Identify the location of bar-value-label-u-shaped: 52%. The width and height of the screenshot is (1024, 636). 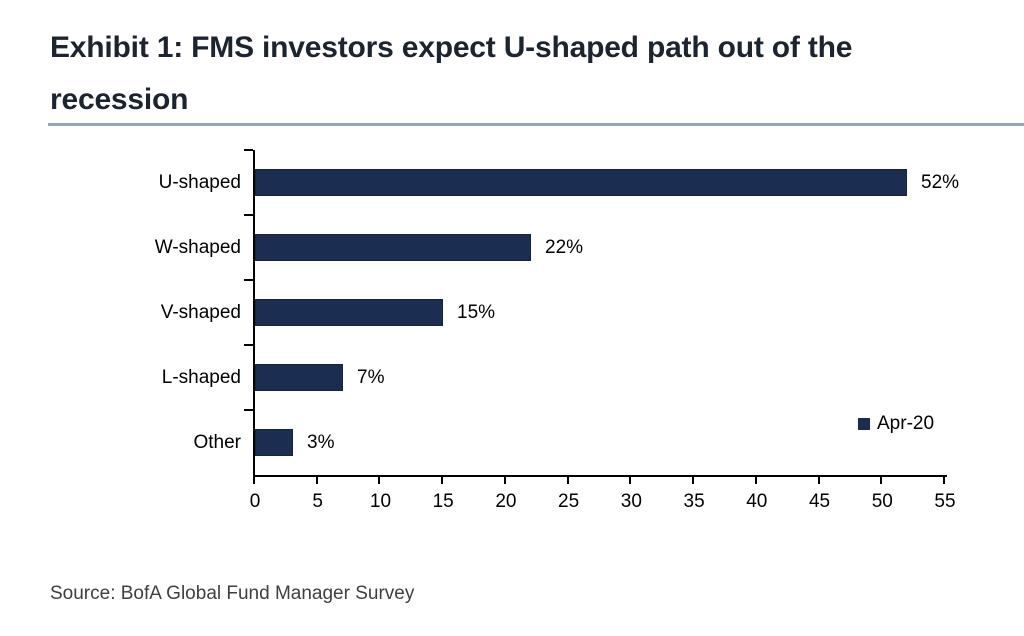
(940, 182).